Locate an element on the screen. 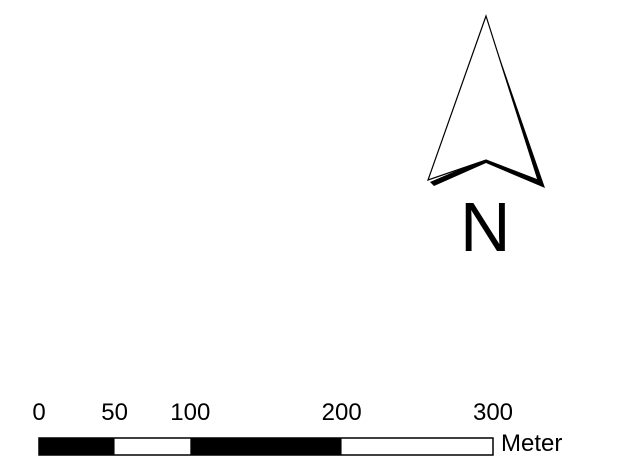 The image size is (644, 461). scale-tick-label: 100 is located at coordinates (190, 412).